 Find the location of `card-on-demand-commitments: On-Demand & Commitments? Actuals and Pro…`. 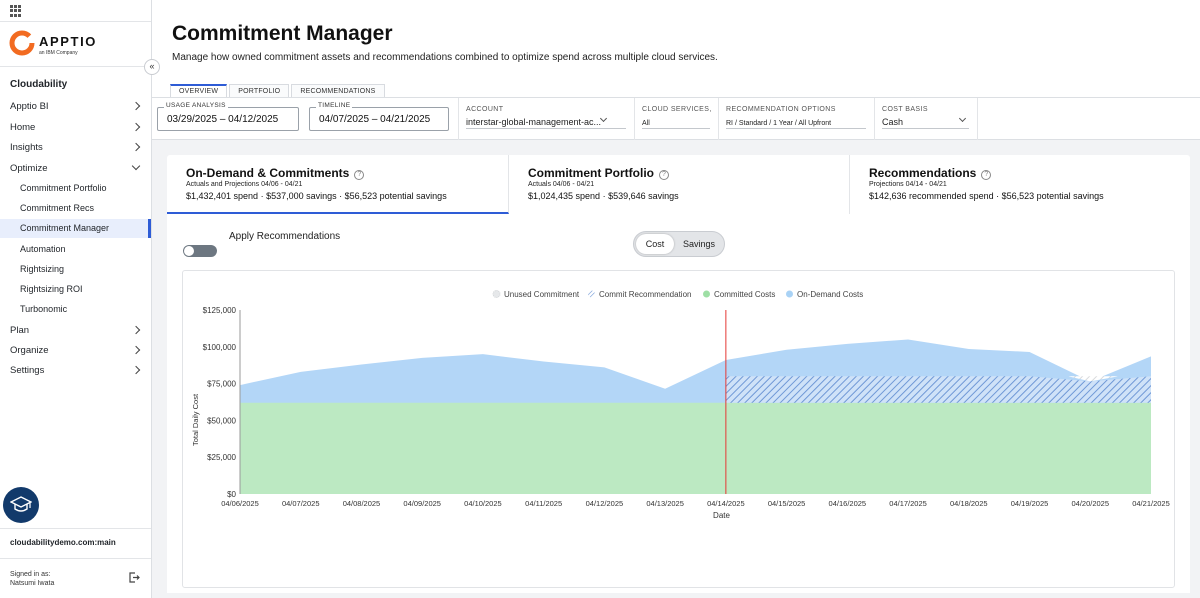

card-on-demand-commitments: On-Demand & Commitments? Actuals and Pro… is located at coordinates (338, 184).